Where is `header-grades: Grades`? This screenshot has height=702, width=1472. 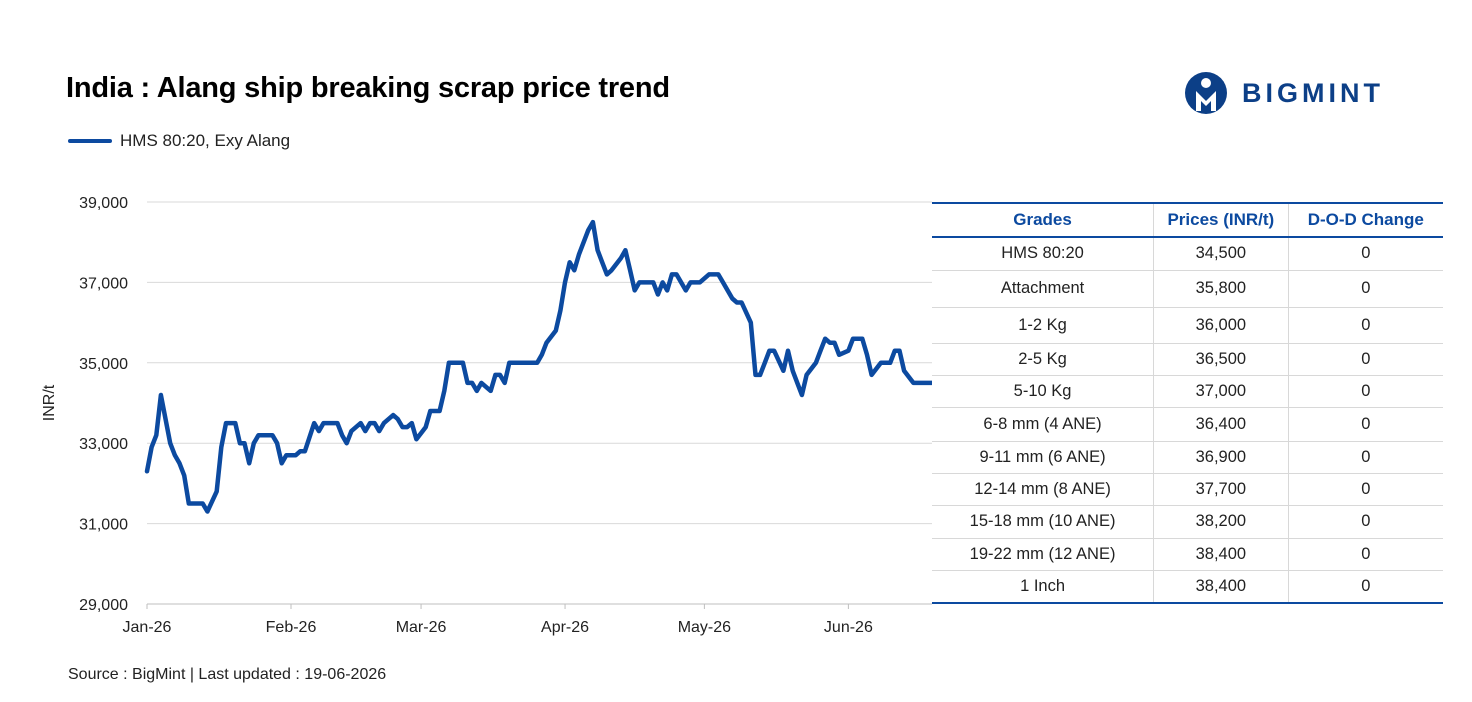
header-grades: Grades is located at coordinates (1043, 220).